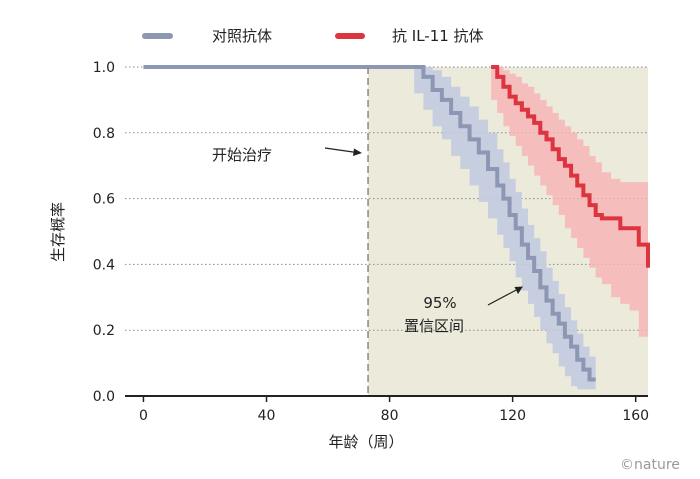 Image resolution: width=700 pixels, height=479 pixels. Describe the element at coordinates (104, 265) in the screenshot. I see `y-tick-label-2: 0.4` at that location.